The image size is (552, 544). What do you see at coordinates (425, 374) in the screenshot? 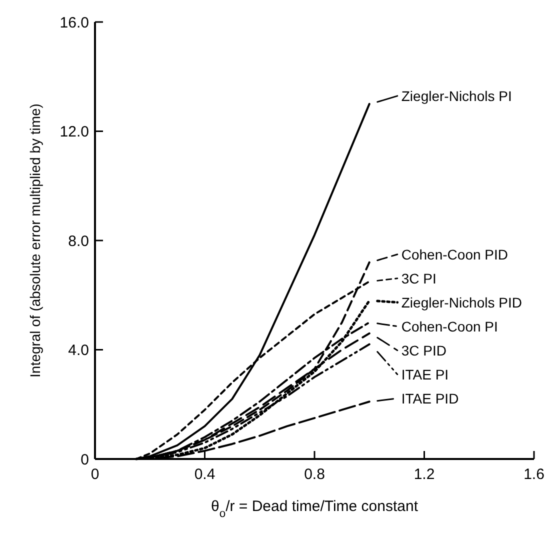
I see `text: ITAE PI` at bounding box center [425, 374].